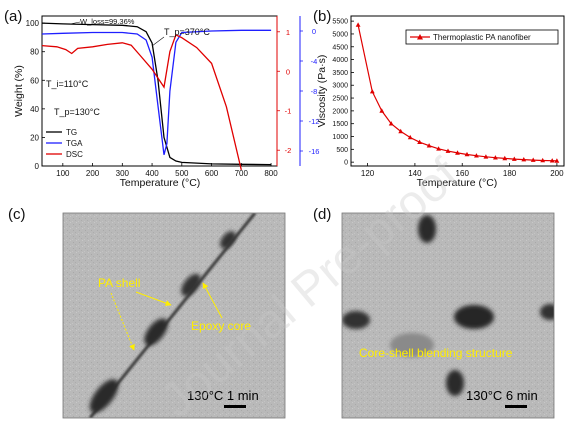  I want to click on chart-b-y-tick-label: 1000, so click(340, 137).